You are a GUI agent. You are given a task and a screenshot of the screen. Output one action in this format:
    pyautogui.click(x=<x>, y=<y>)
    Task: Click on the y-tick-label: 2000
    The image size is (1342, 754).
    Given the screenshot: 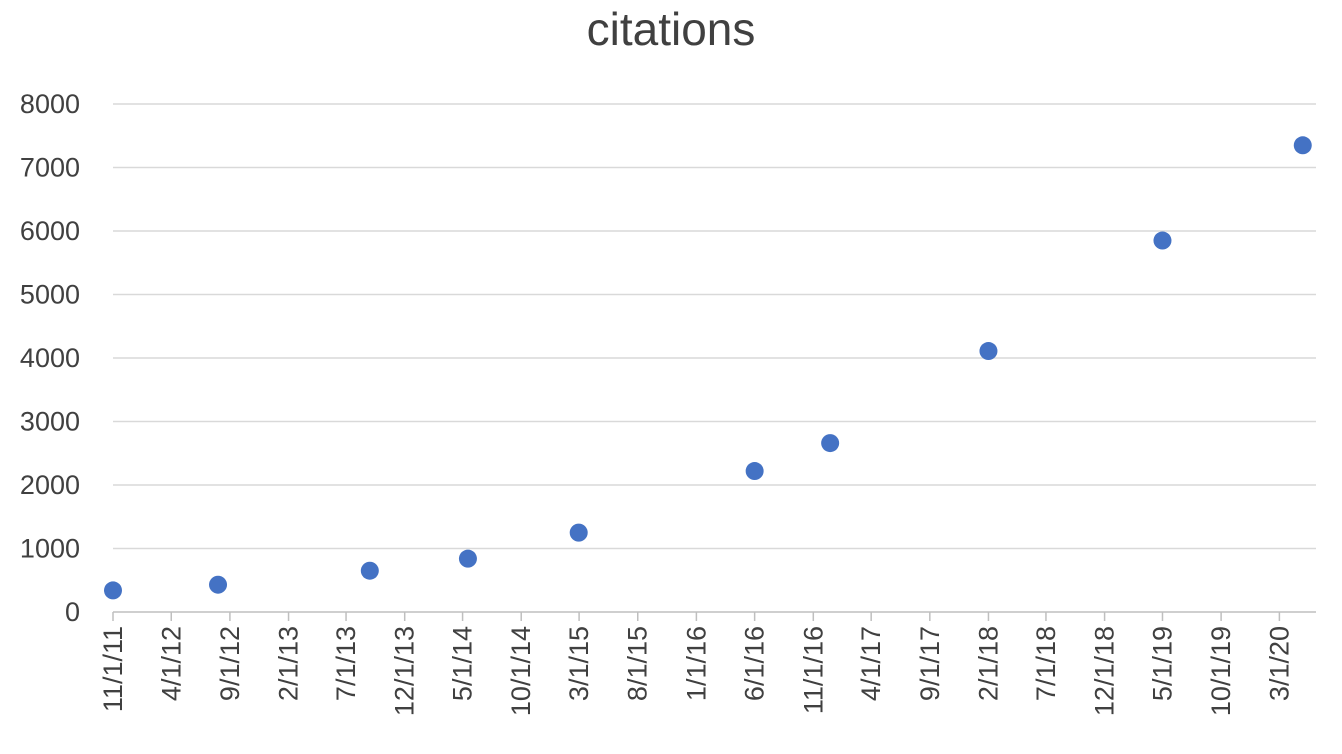 What is the action you would take?
    pyautogui.click(x=50, y=485)
    